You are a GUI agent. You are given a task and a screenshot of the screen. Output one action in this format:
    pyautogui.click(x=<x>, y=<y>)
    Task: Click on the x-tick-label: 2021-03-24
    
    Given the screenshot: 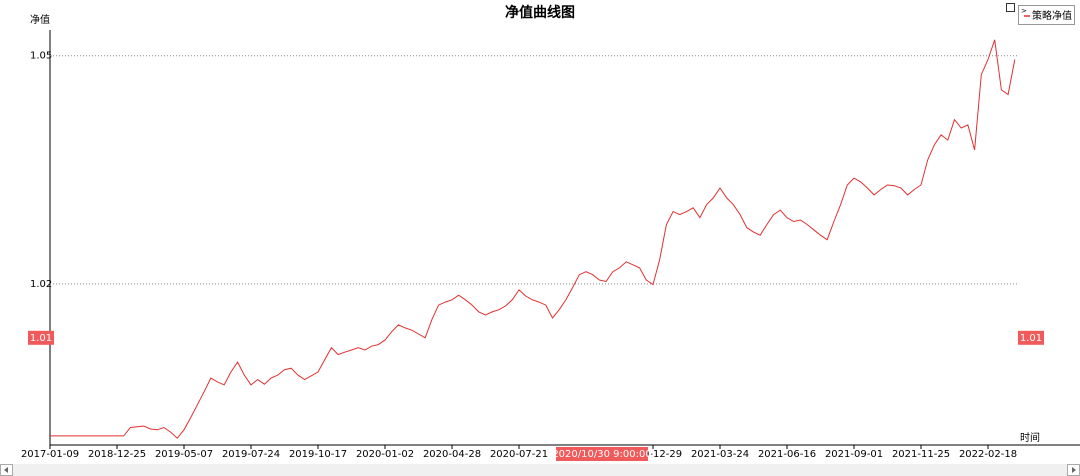 What is the action you would take?
    pyautogui.click(x=720, y=454)
    